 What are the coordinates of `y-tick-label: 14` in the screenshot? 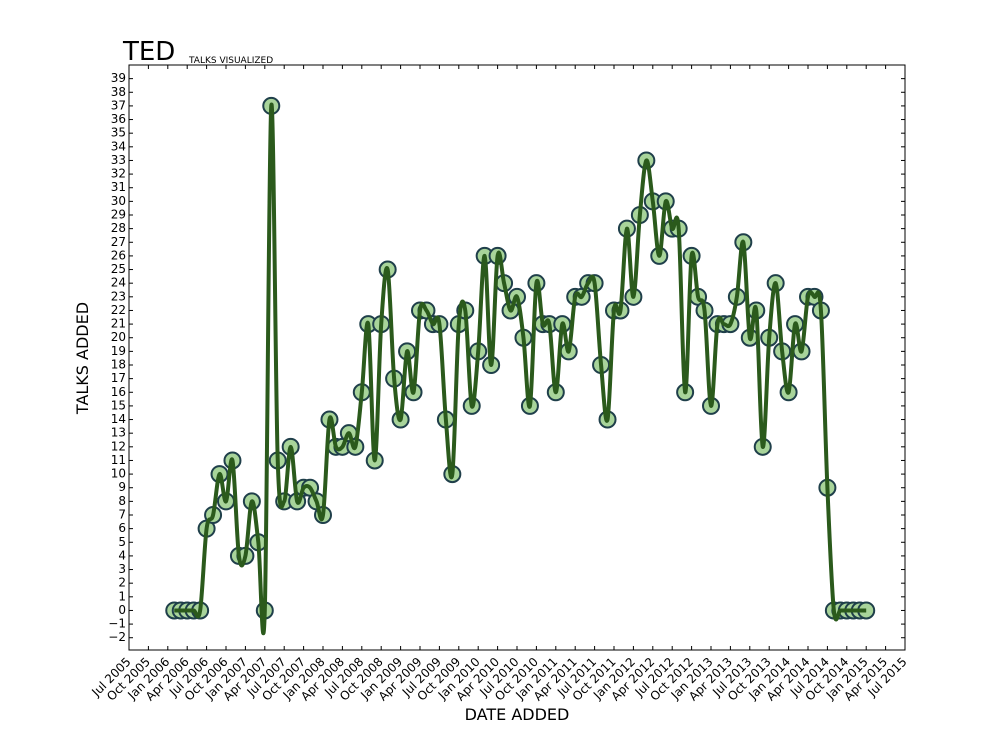 It's located at (118, 419).